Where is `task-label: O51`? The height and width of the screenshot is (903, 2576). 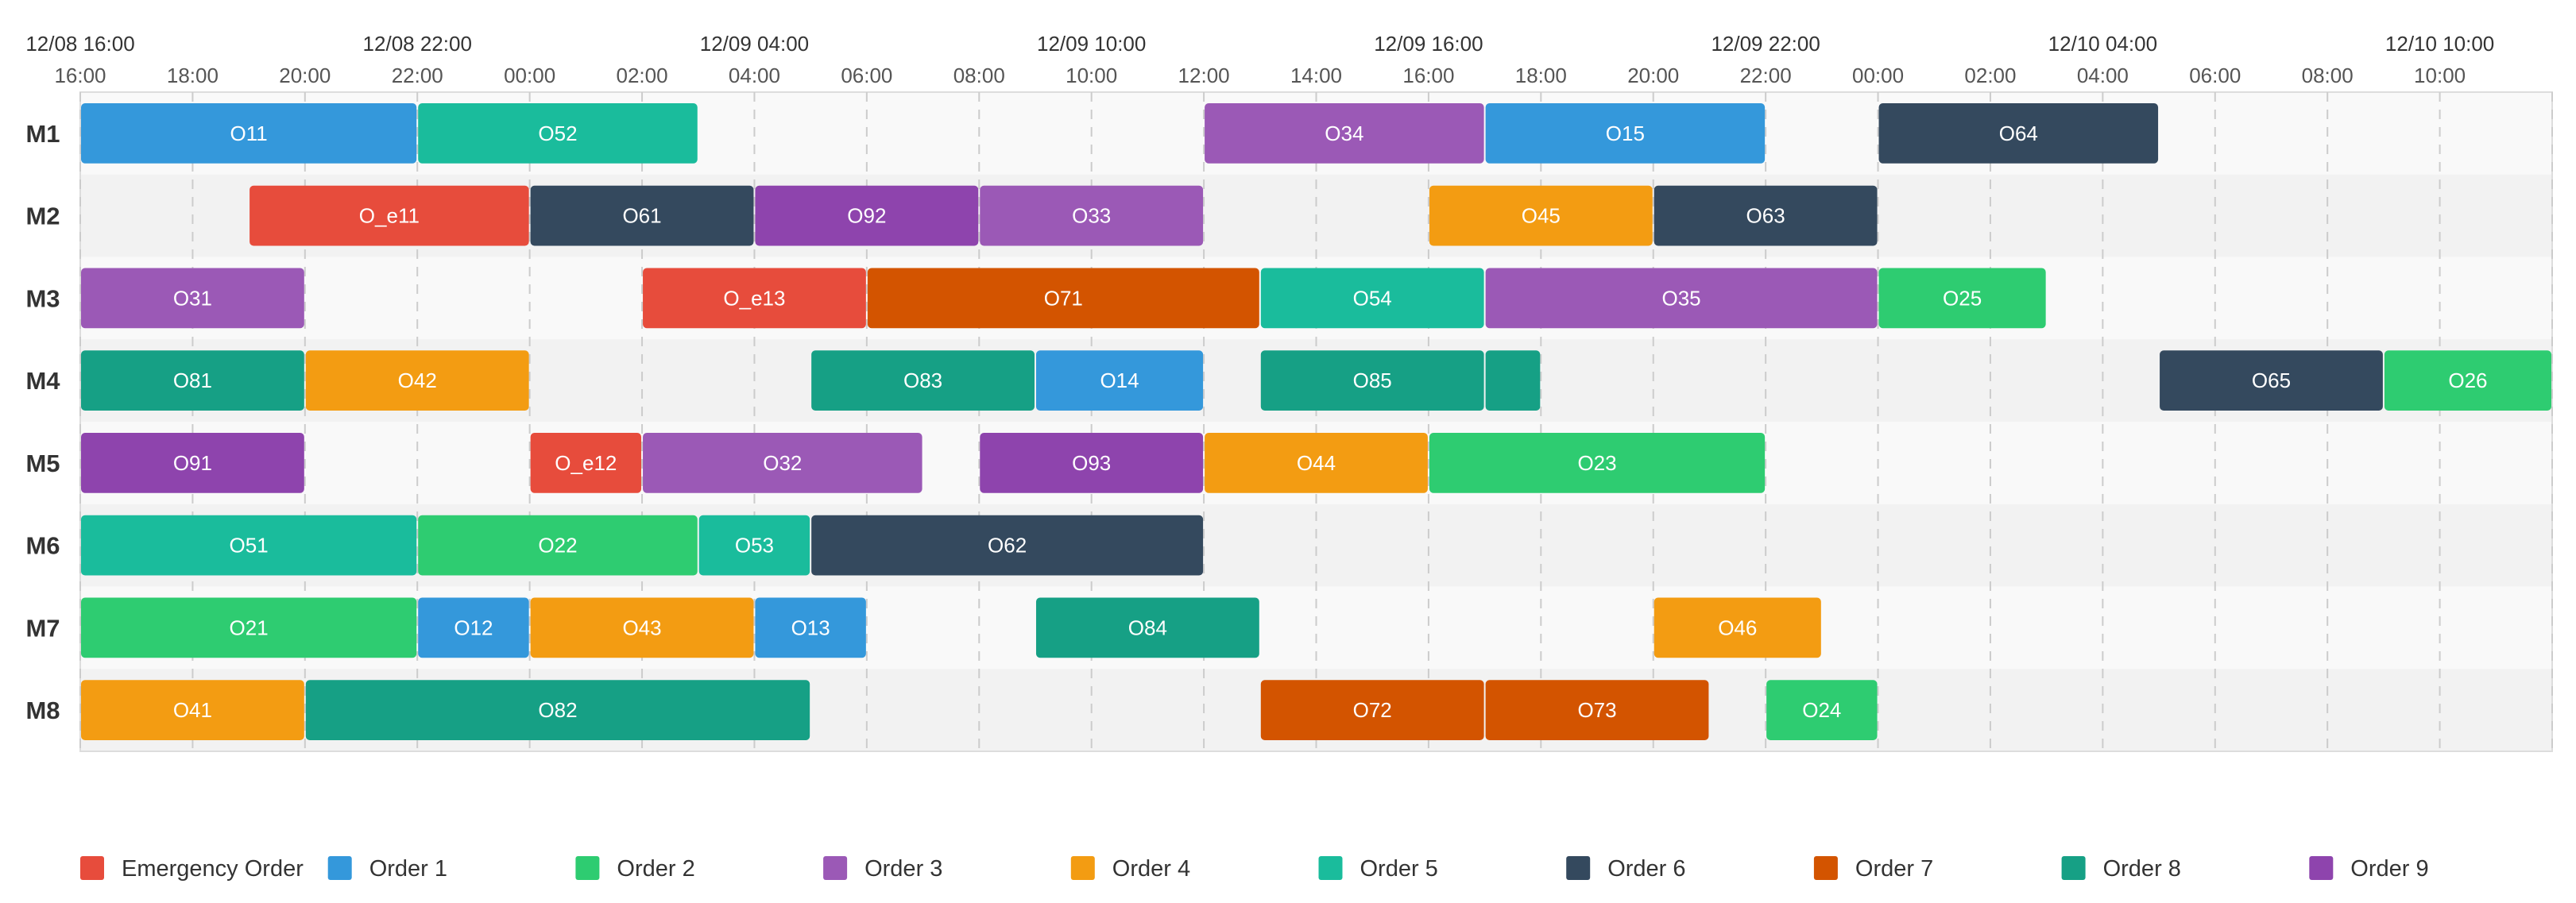 task-label: O51 is located at coordinates (249, 546).